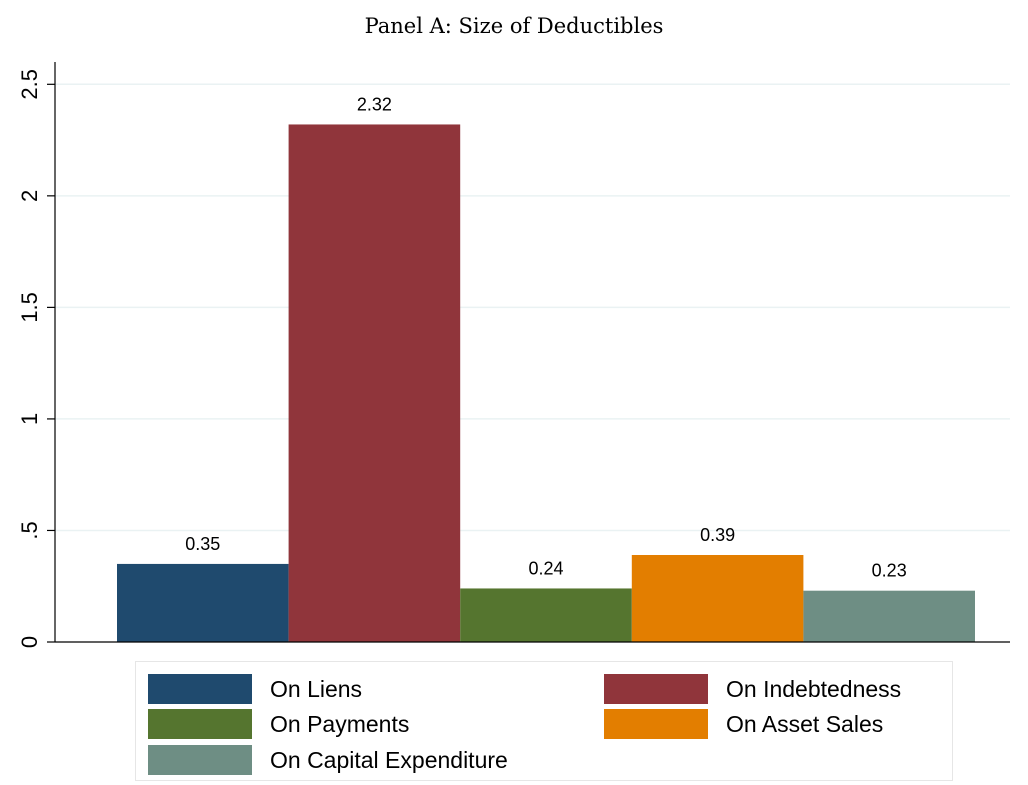  I want to click on y-tick-label: 1, so click(29, 419).